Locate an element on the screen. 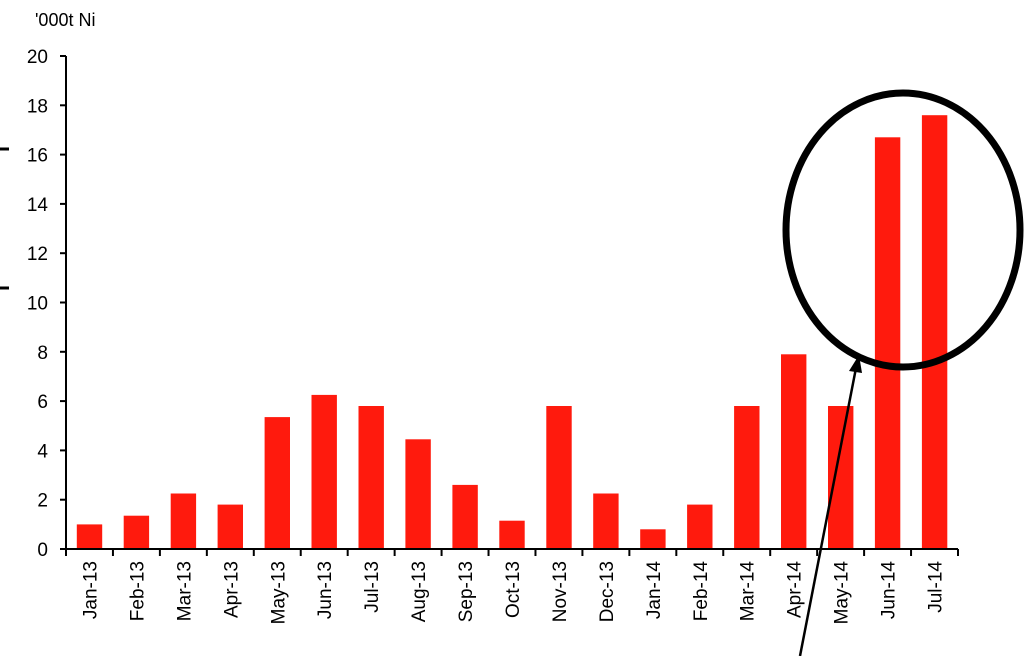 The height and width of the screenshot is (656, 1029). x-tick-label: Nov-13 is located at coordinates (560, 591).